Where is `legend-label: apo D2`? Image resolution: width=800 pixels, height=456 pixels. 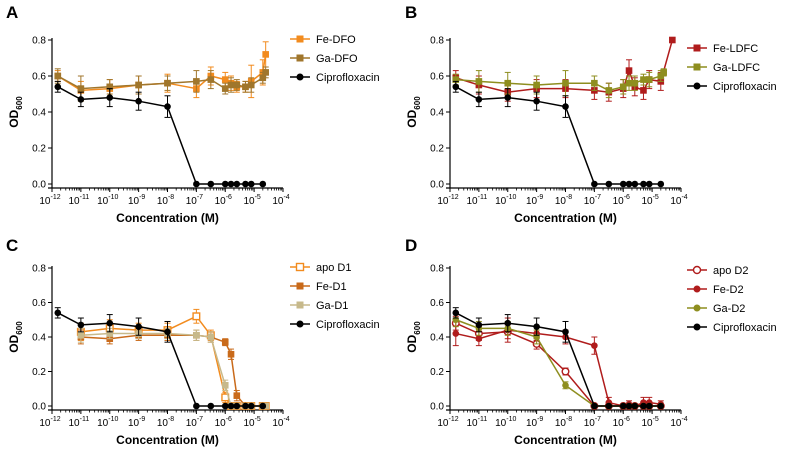
legend-label: apo D2 is located at coordinates (730, 271).